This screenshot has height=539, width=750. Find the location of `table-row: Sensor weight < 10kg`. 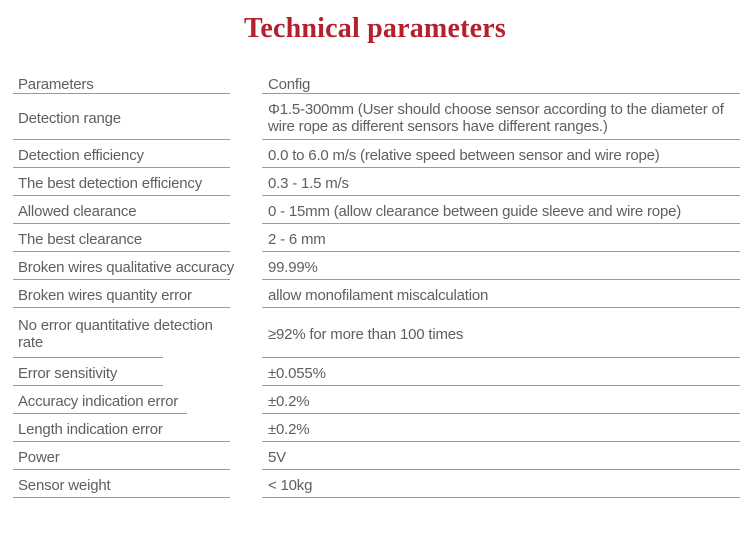

table-row: Sensor weight < 10kg is located at coordinates (376, 484).